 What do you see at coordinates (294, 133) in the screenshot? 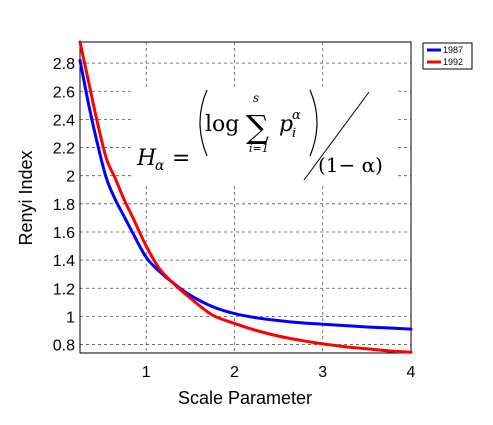
I see `formula-p-subscript: i` at bounding box center [294, 133].